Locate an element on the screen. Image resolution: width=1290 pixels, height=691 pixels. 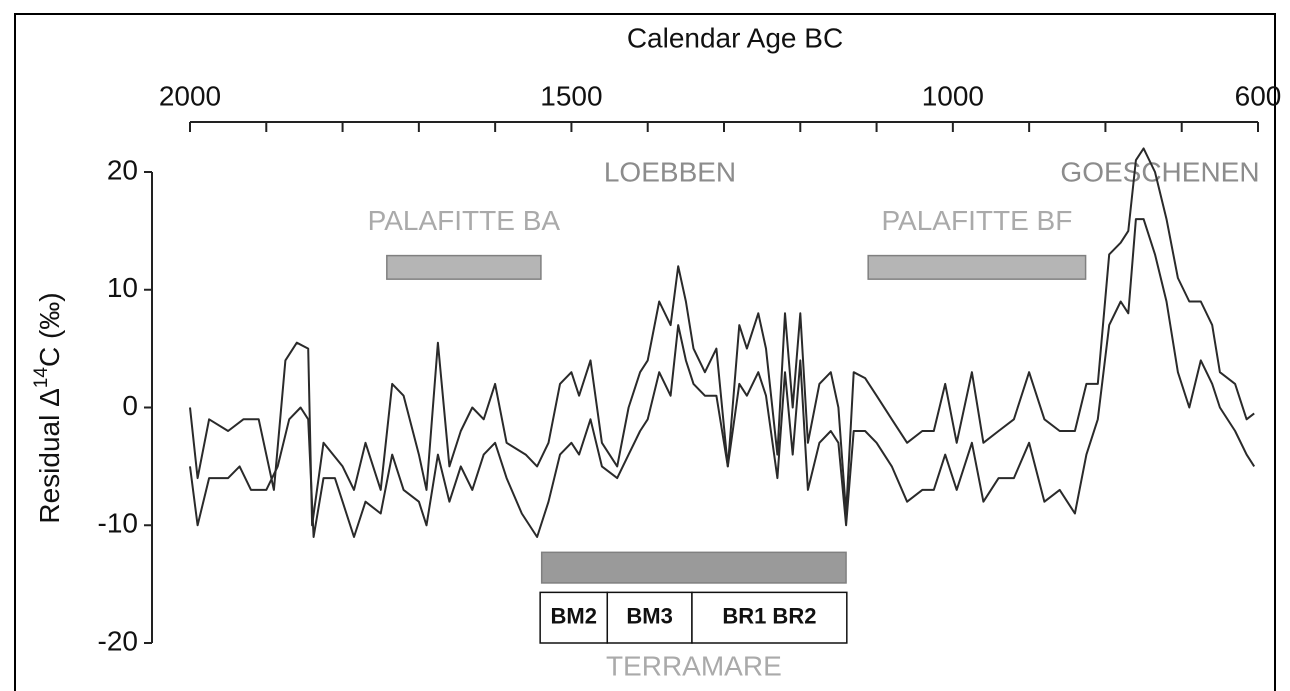
period-label: PALAFITTE BA is located at coordinates (464, 220).